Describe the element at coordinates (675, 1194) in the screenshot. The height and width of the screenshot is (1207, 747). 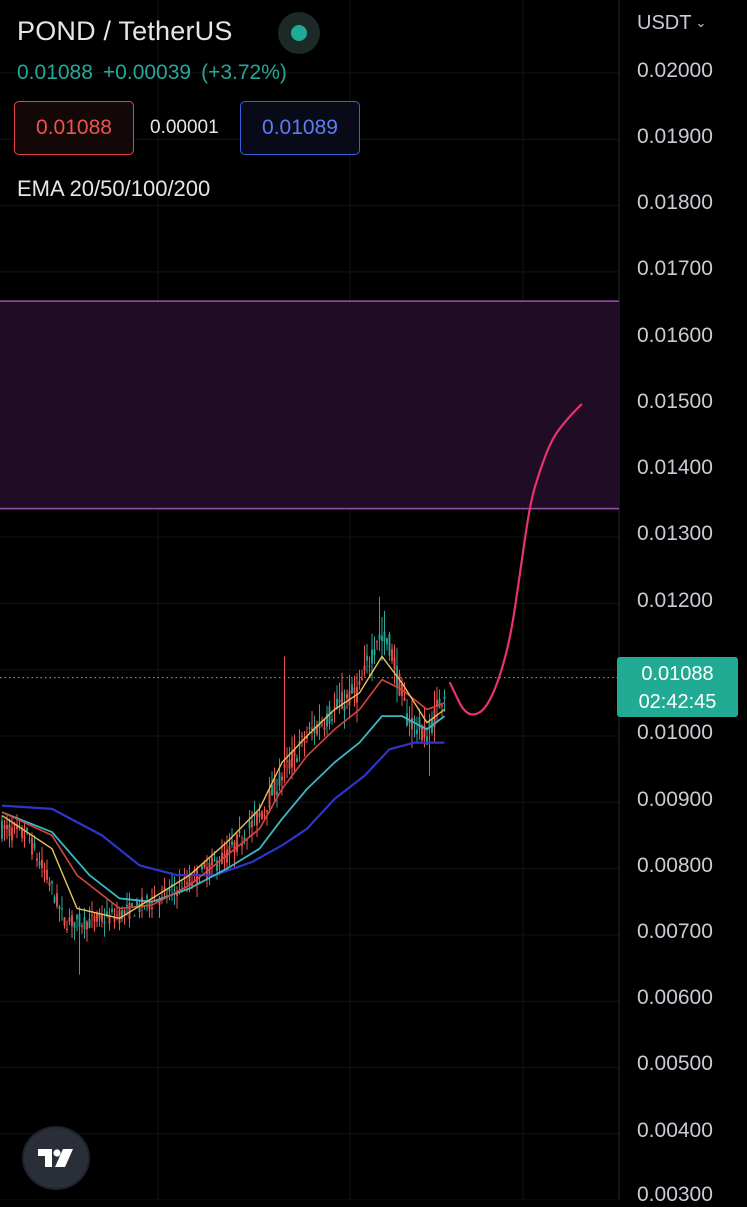
I see `price-tick: 0.00300` at that location.